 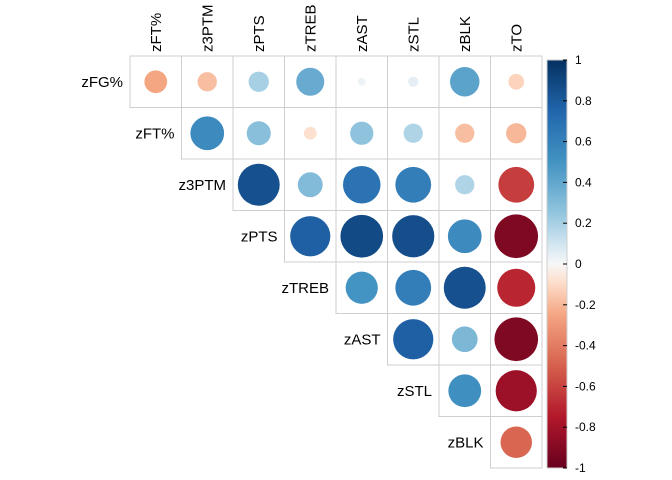 I want to click on circle-zpts-zblk, so click(x=464, y=236).